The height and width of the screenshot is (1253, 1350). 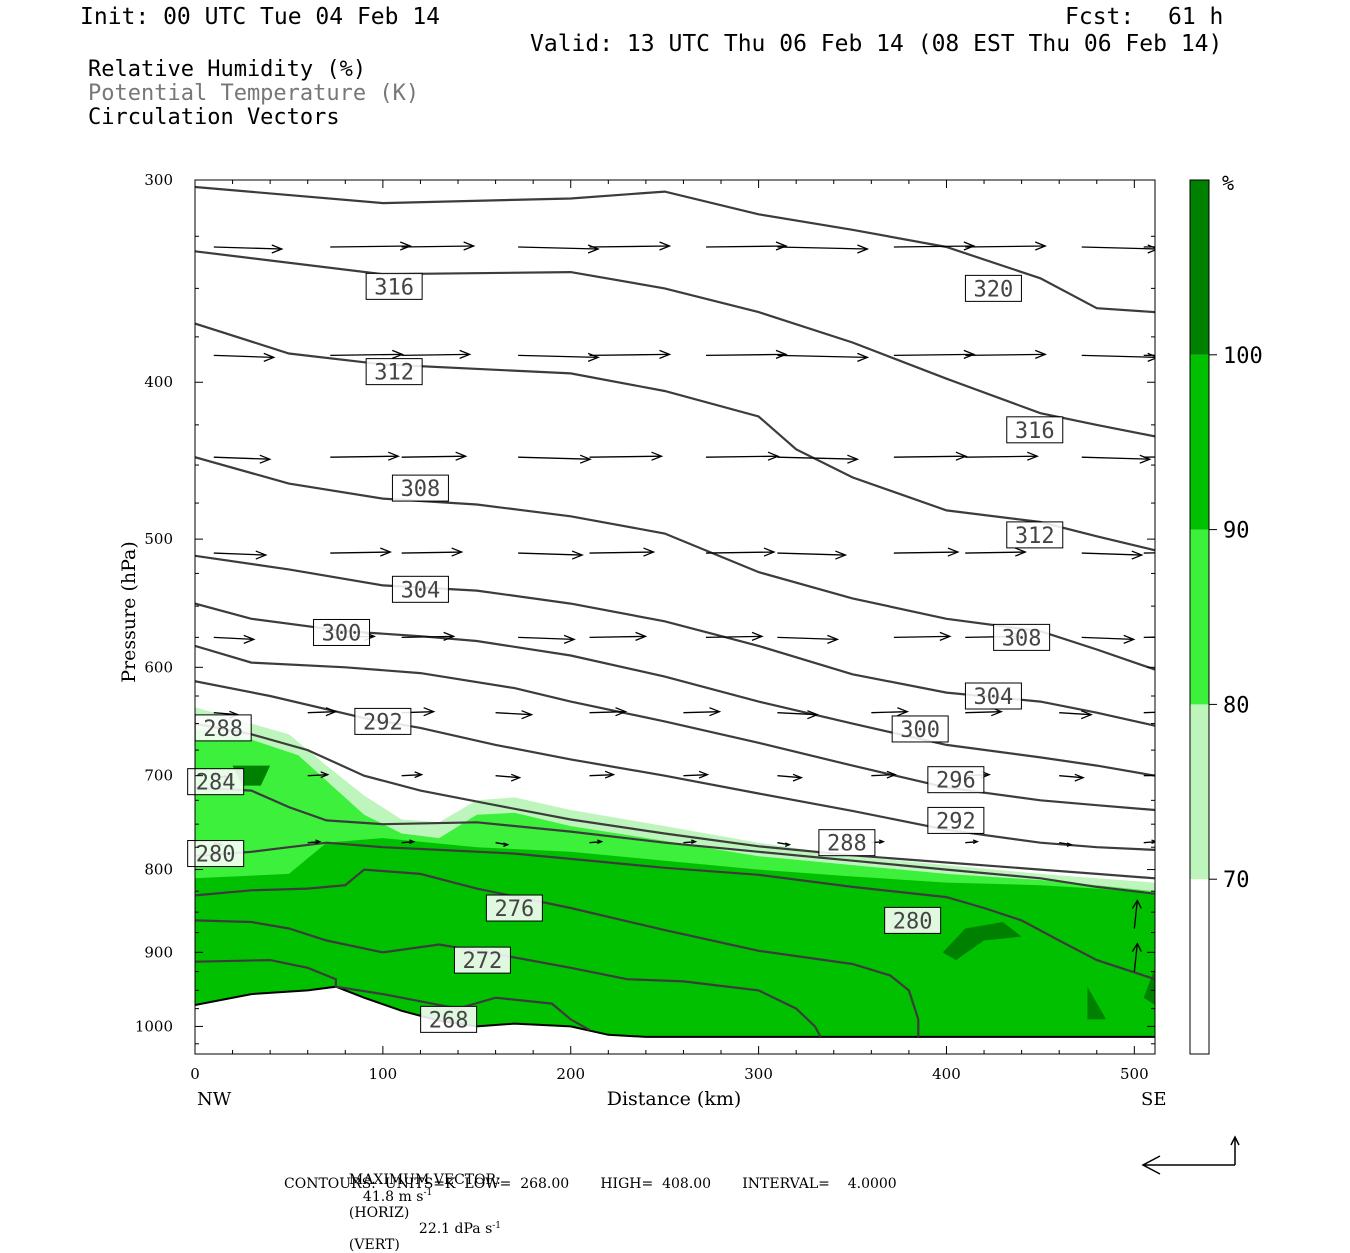 What do you see at coordinates (129, 612) in the screenshot?
I see `y-axis-label: Pressure (hPa)` at bounding box center [129, 612].